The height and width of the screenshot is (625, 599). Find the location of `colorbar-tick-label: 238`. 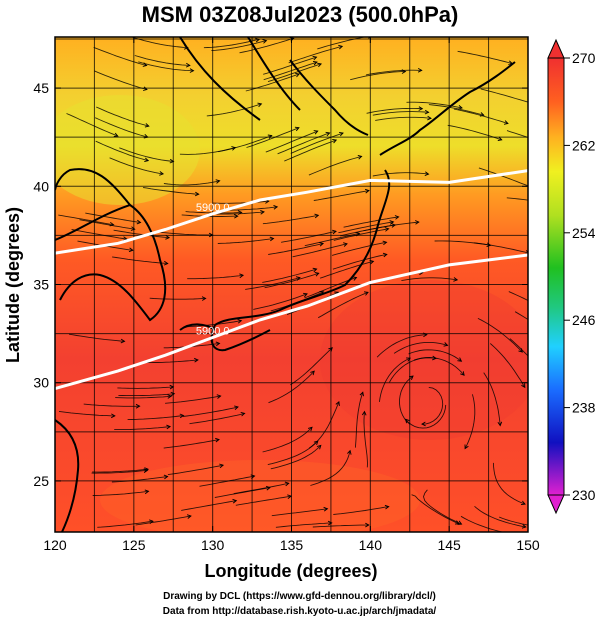

colorbar-tick-label: 238 is located at coordinates (584, 408).